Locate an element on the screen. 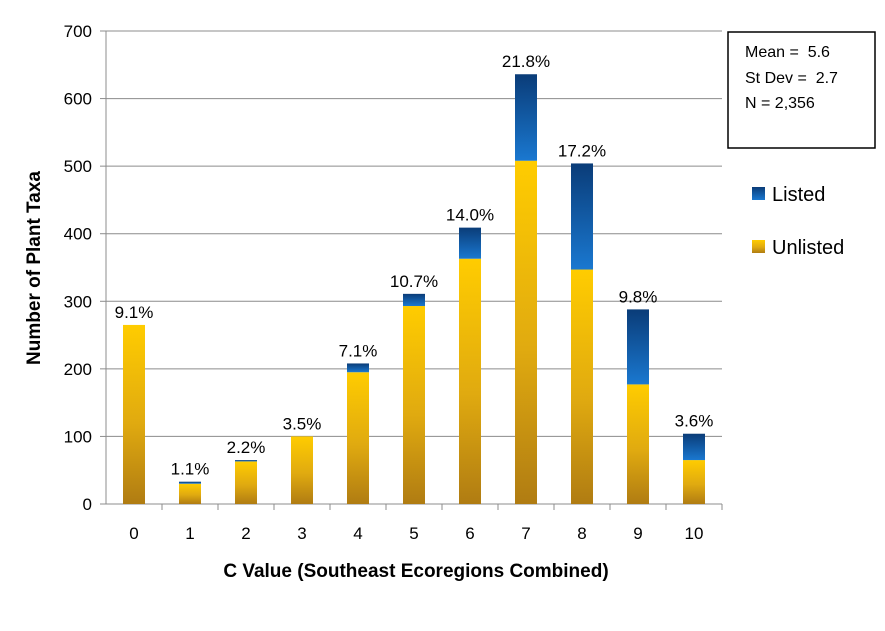 The width and height of the screenshot is (885, 631). y-tick-label: 500 is located at coordinates (78, 166).